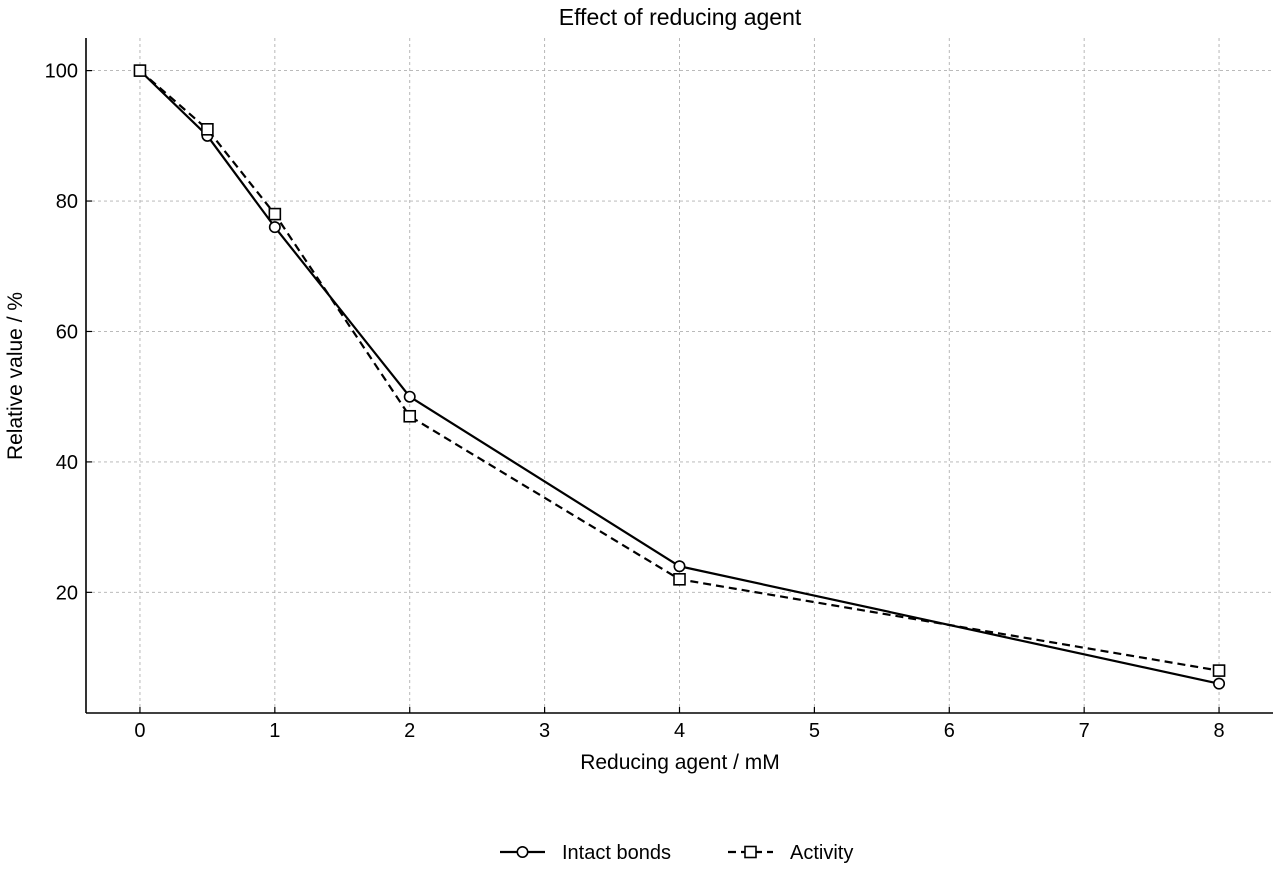  I want to click on legend-item-activity: Activity, so click(790, 853).